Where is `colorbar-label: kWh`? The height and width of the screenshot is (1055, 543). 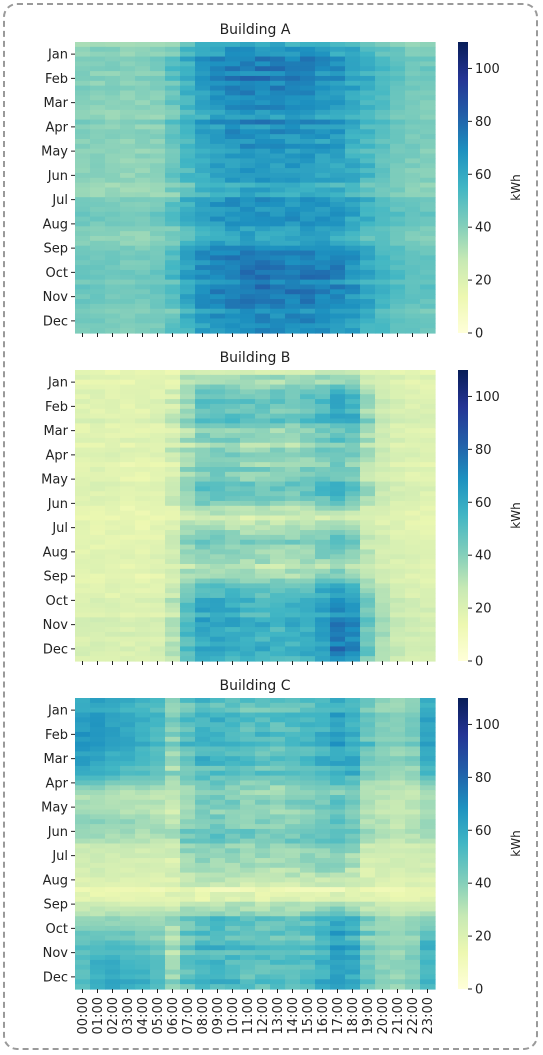 colorbar-label: kWh is located at coordinates (516, 187).